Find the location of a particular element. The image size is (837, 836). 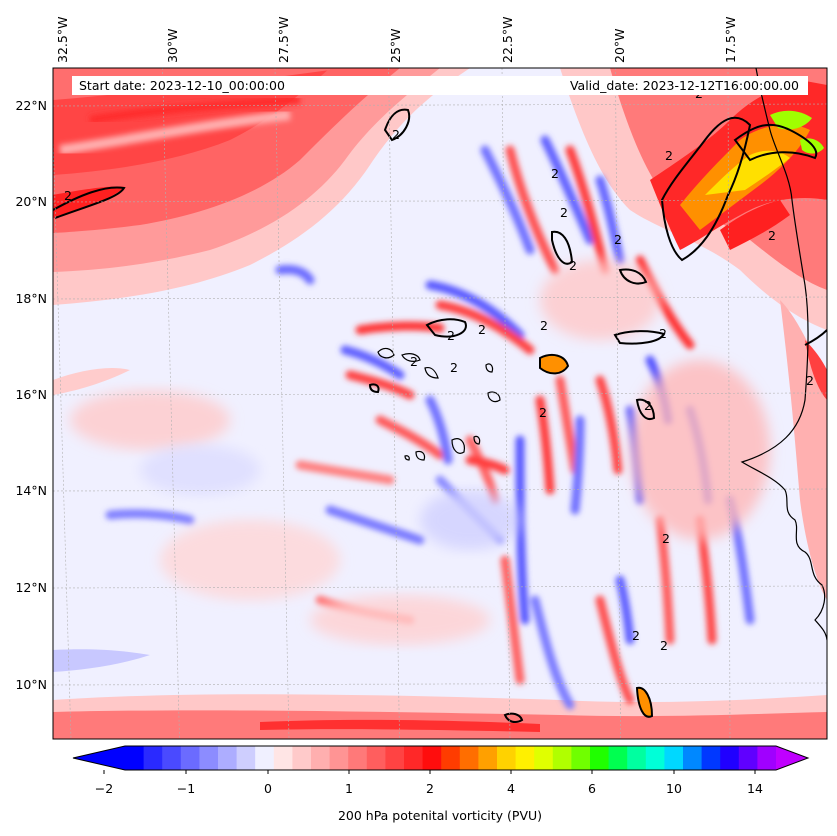

colorbar-outline is located at coordinates (441, 758).